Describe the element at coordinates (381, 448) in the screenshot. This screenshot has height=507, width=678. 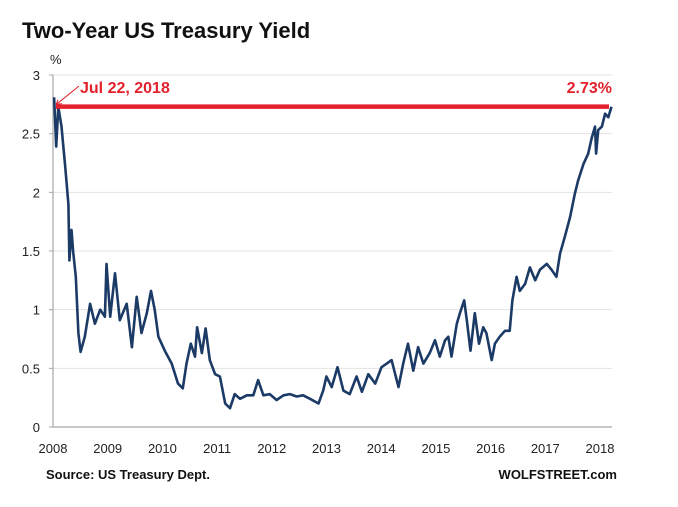
I see `x-tick-label: 2014` at that location.